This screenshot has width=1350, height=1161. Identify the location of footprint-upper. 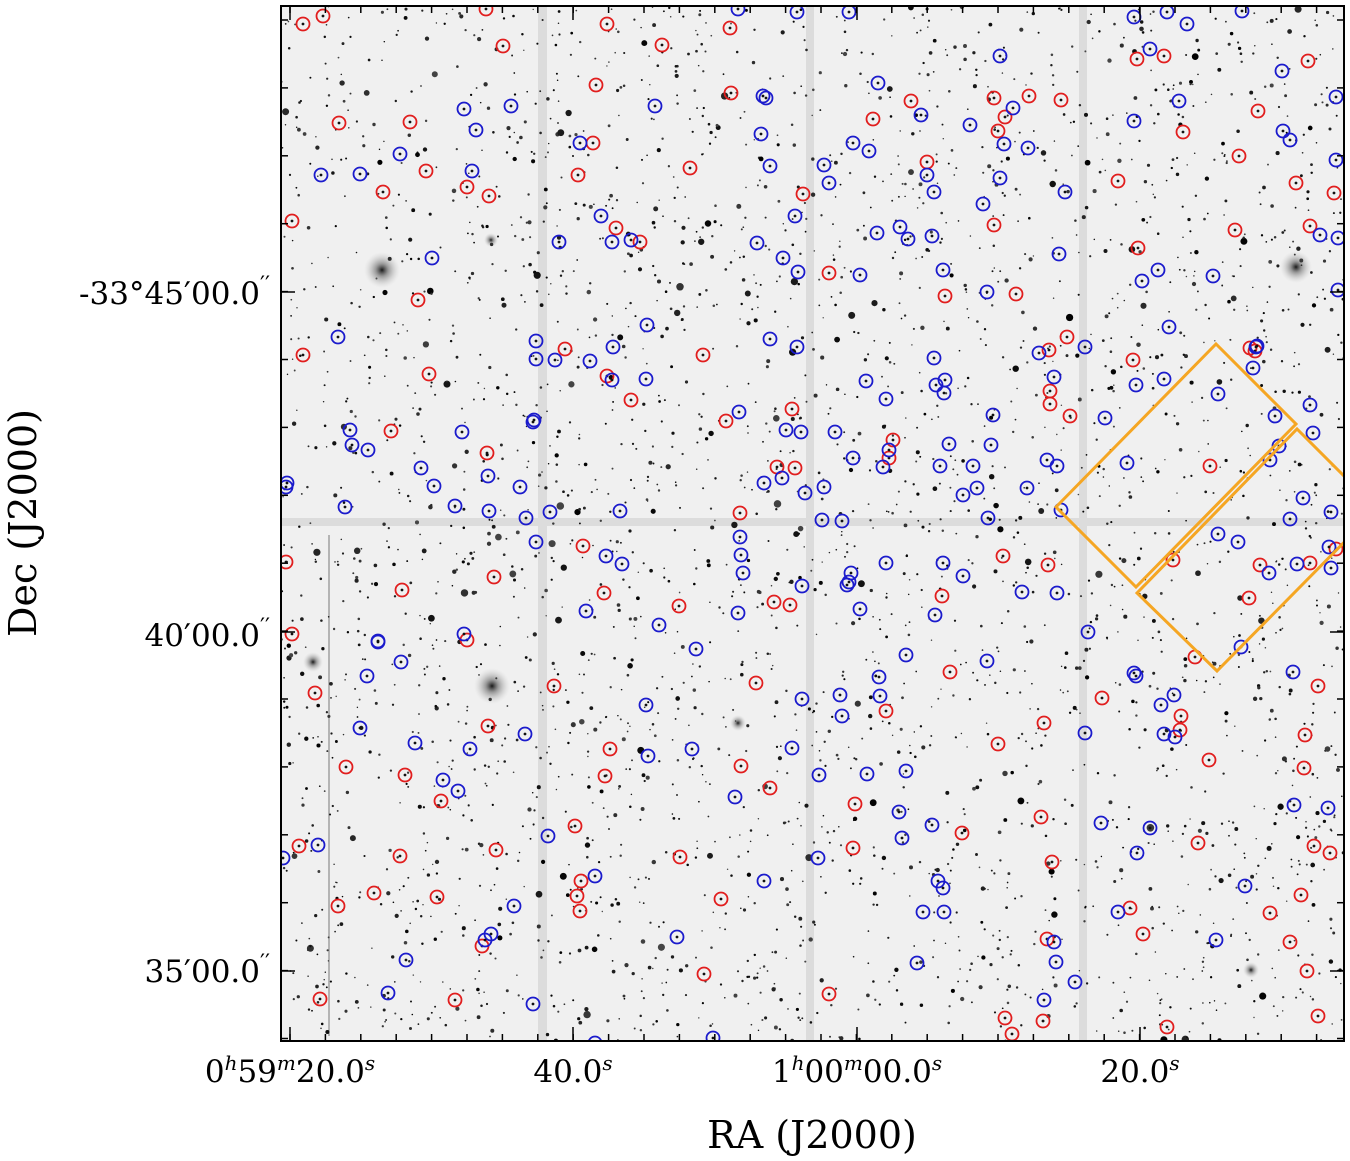
(1176, 465).